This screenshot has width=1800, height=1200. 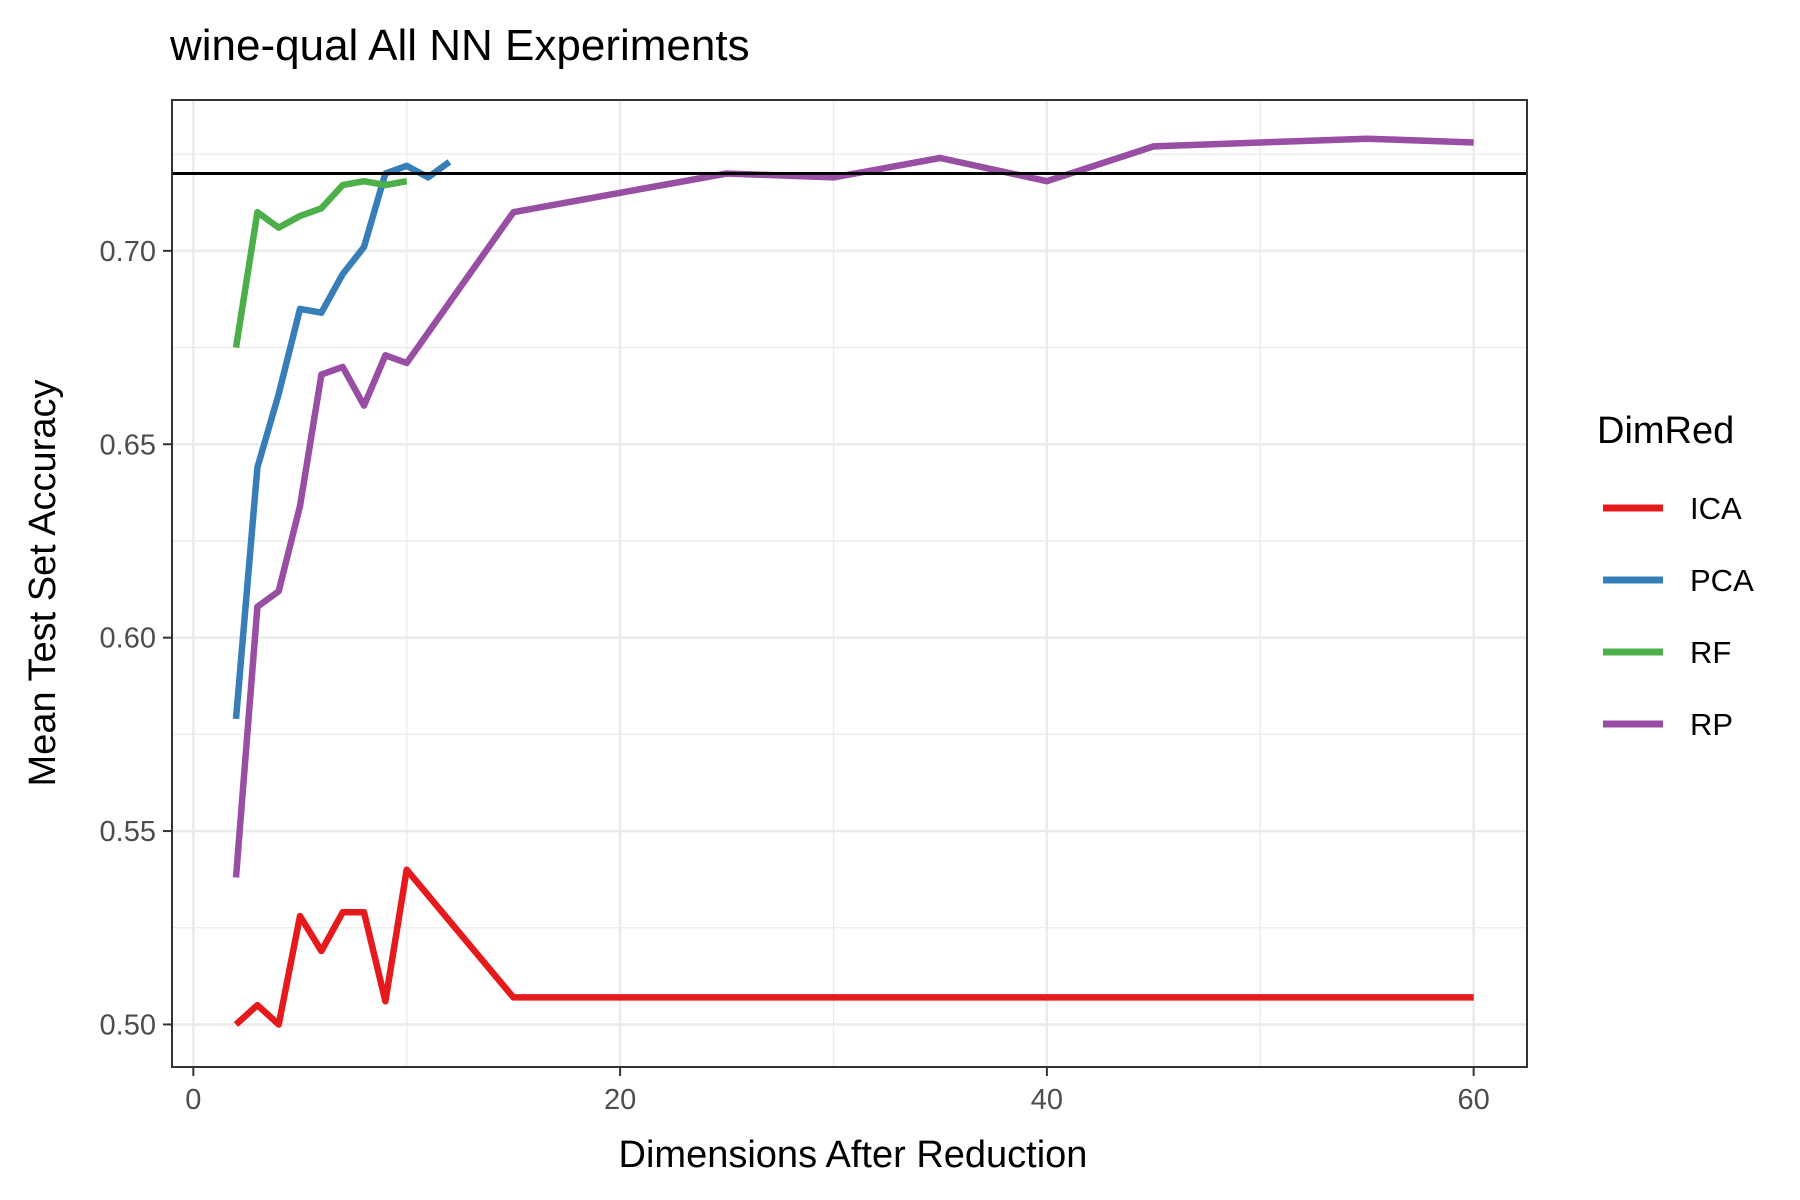 What do you see at coordinates (128, 639) in the screenshot?
I see `y-tick-label: 0.60` at bounding box center [128, 639].